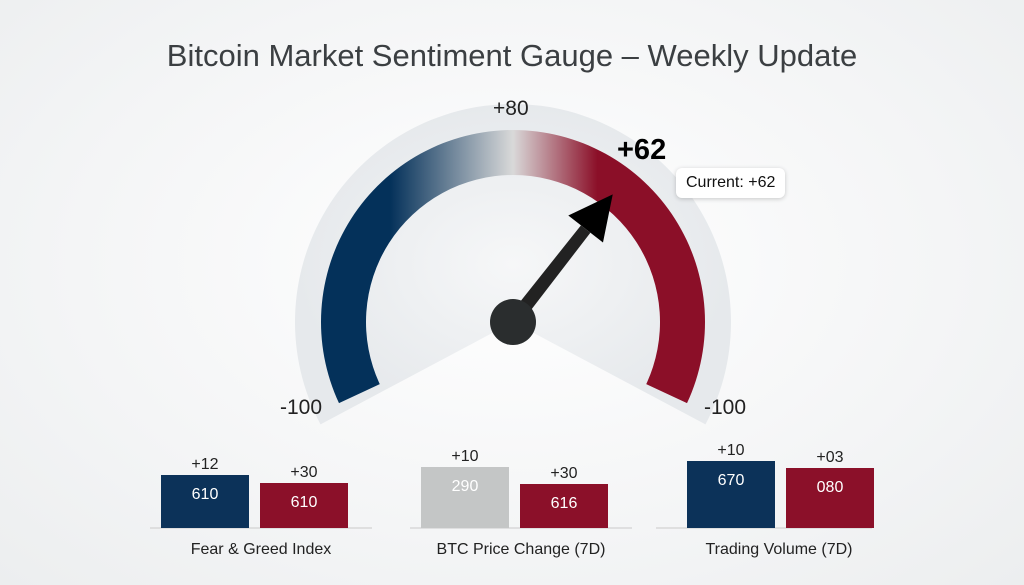  I want to click on bar-group: +12 610 +30 610 Fear & Greed Index, so click(261, 507).